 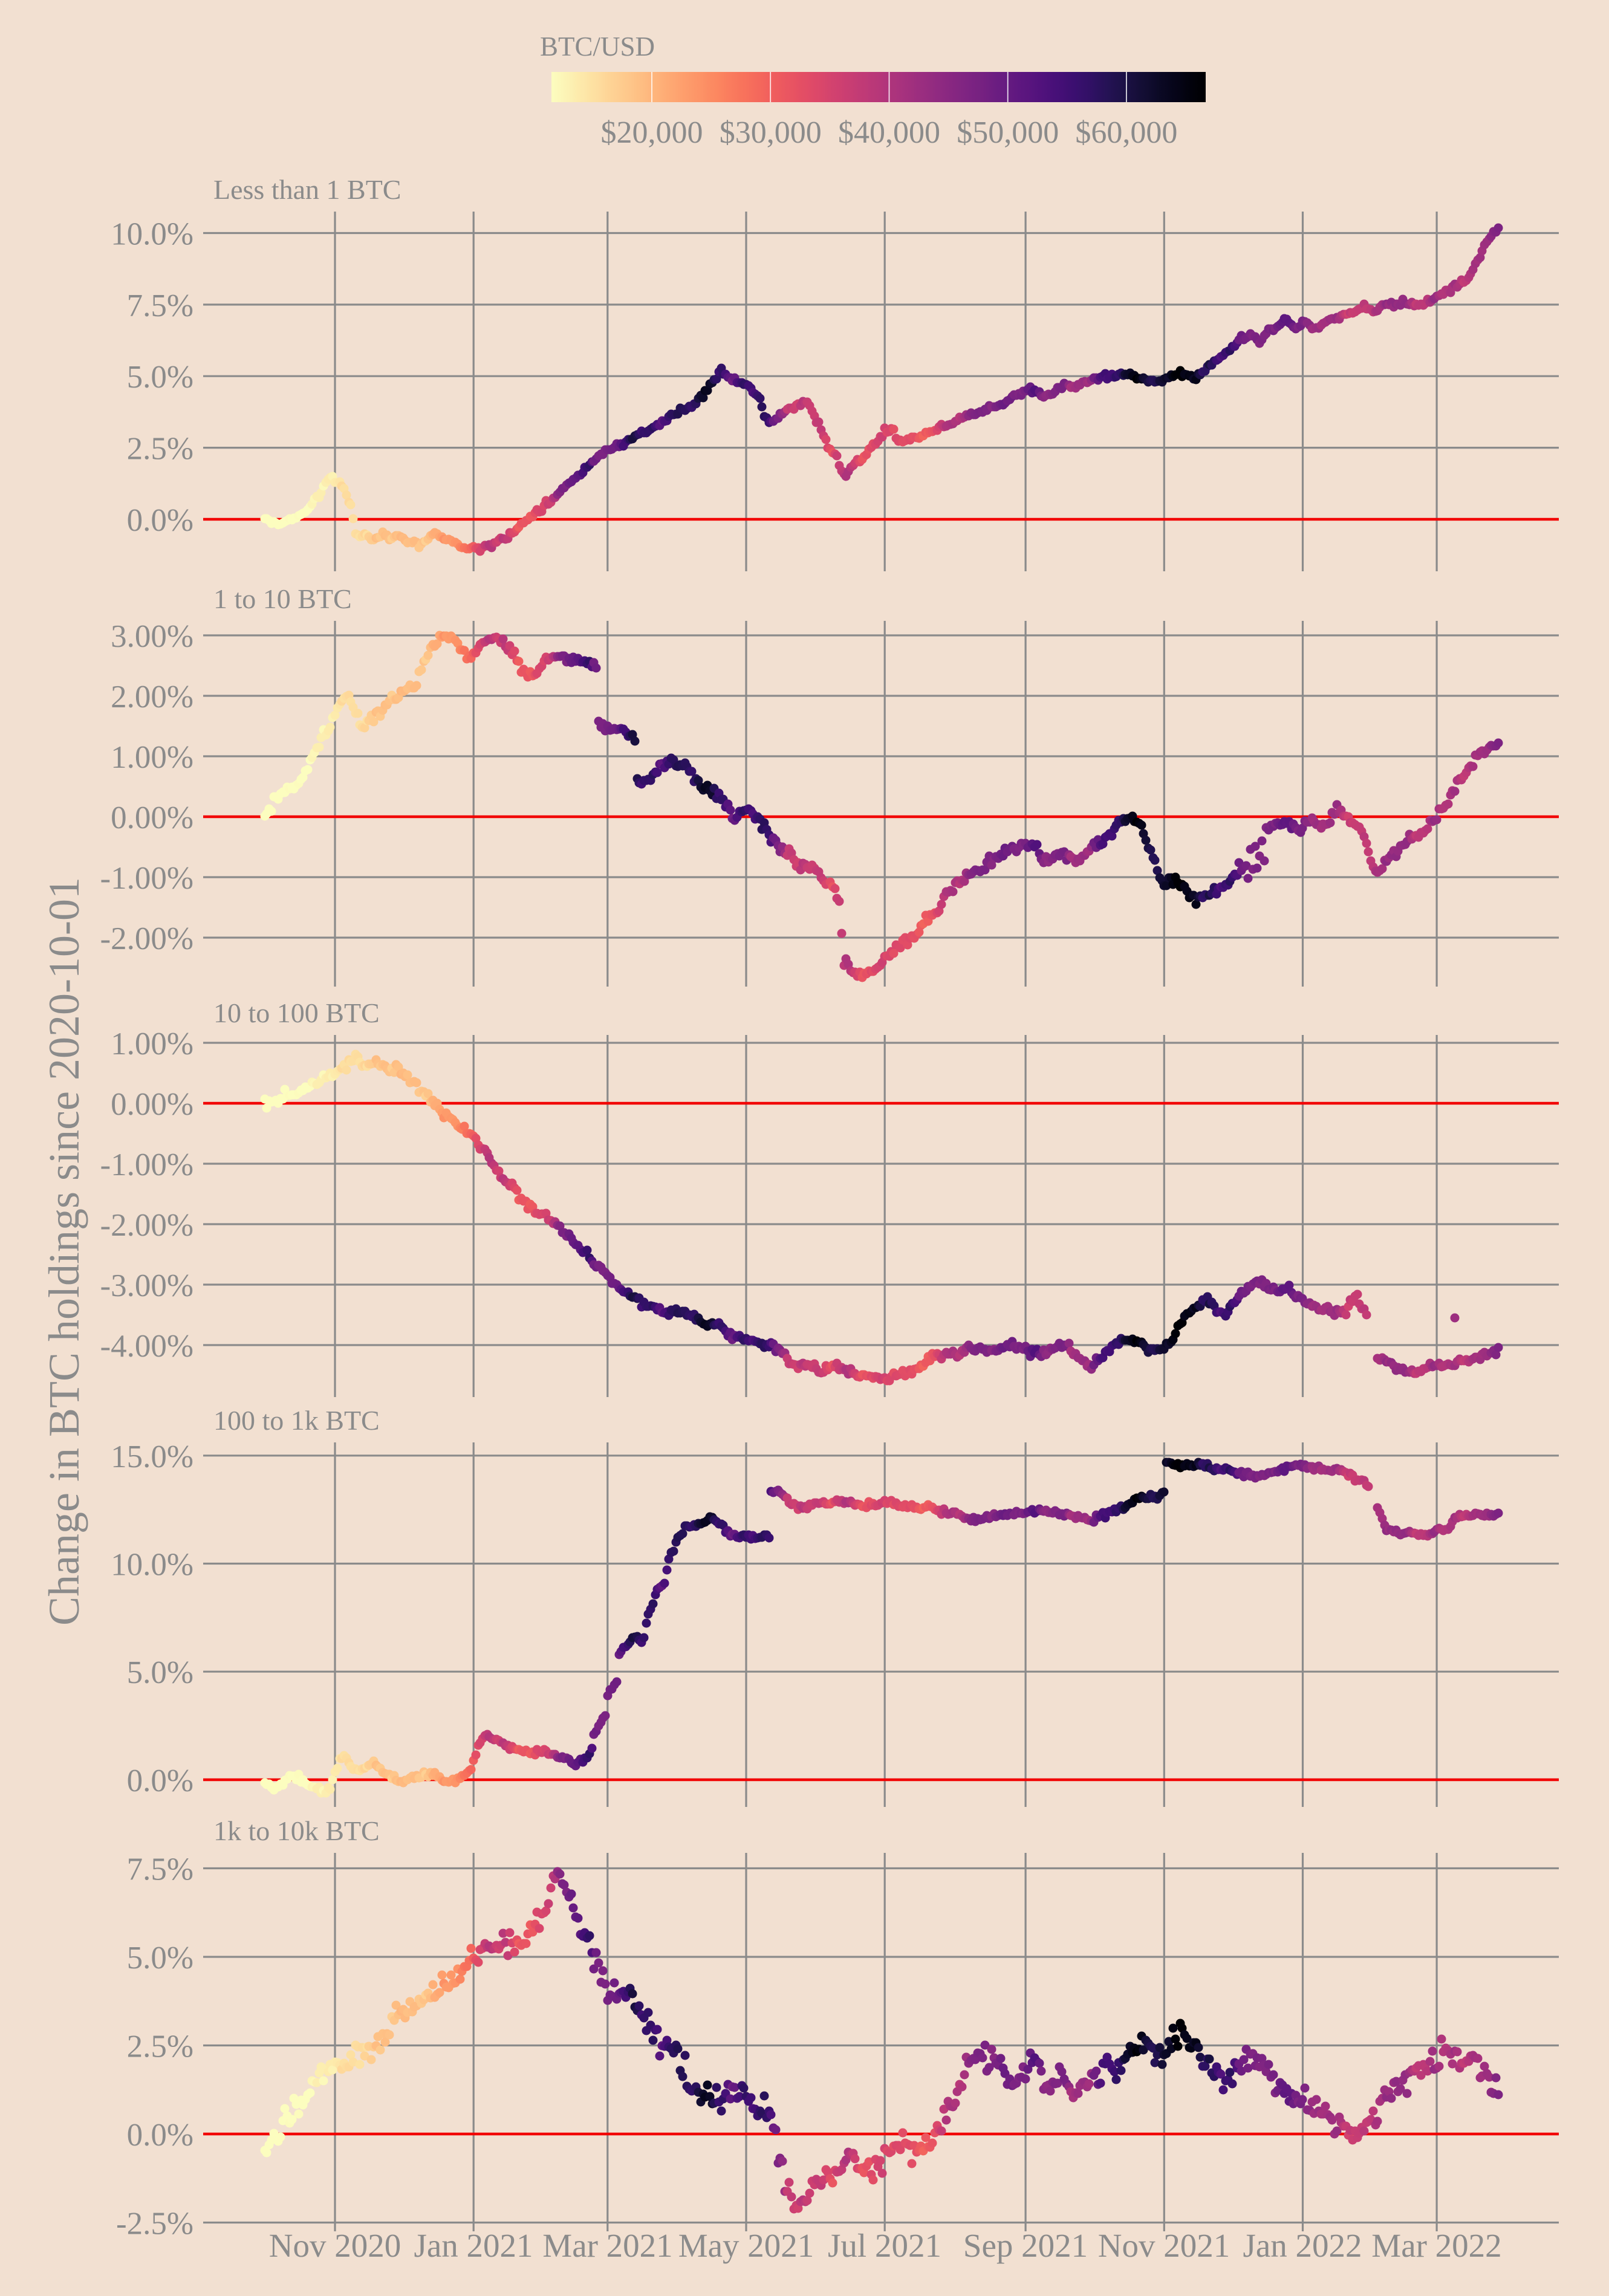 What do you see at coordinates (146, 1347) in the screenshot?
I see `svg-text: -4.00%` at bounding box center [146, 1347].